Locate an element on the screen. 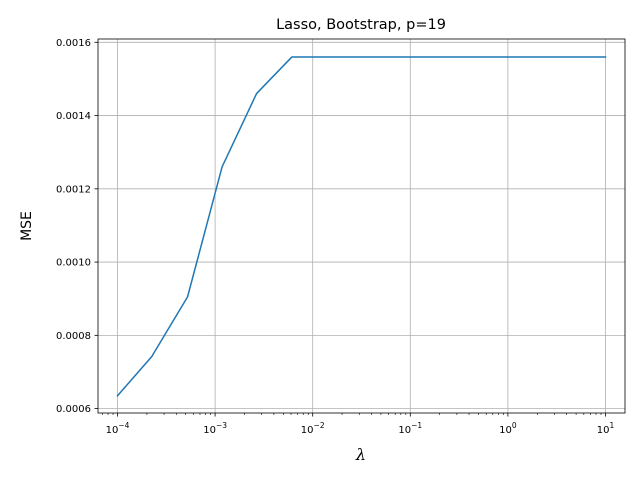 Image resolution: width=640 pixels, height=480 pixels. y-axis: 0.0006 0.0008 0.0010 0.0012 0.0014 0.0016 is located at coordinates (77, 226).